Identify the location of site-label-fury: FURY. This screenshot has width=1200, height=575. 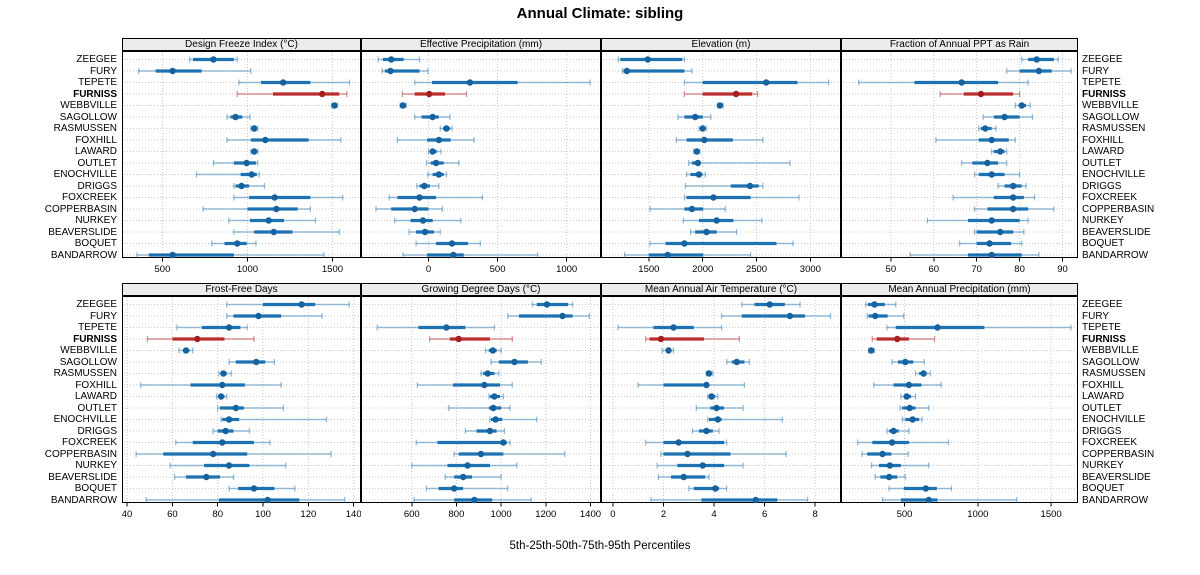
(103, 316).